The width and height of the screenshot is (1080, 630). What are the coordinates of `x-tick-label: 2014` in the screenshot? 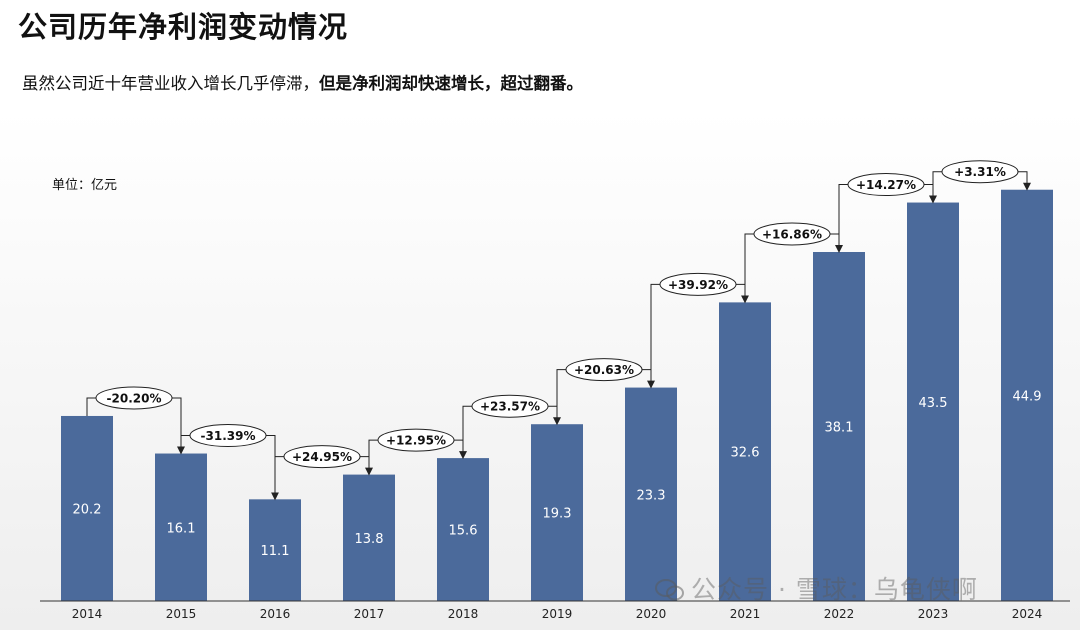 It's located at (87, 614).